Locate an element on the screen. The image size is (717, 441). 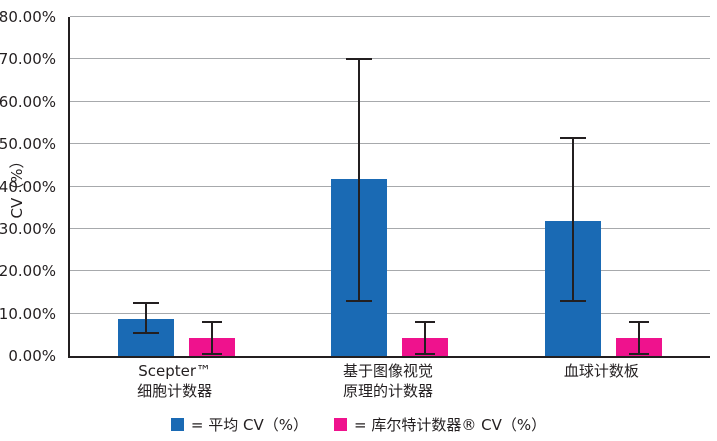
x-axis-labels: Scepter™ 细胞计数器 基于图像视觉 原理的计数器 血球计数板 is located at coordinates (388, 381).